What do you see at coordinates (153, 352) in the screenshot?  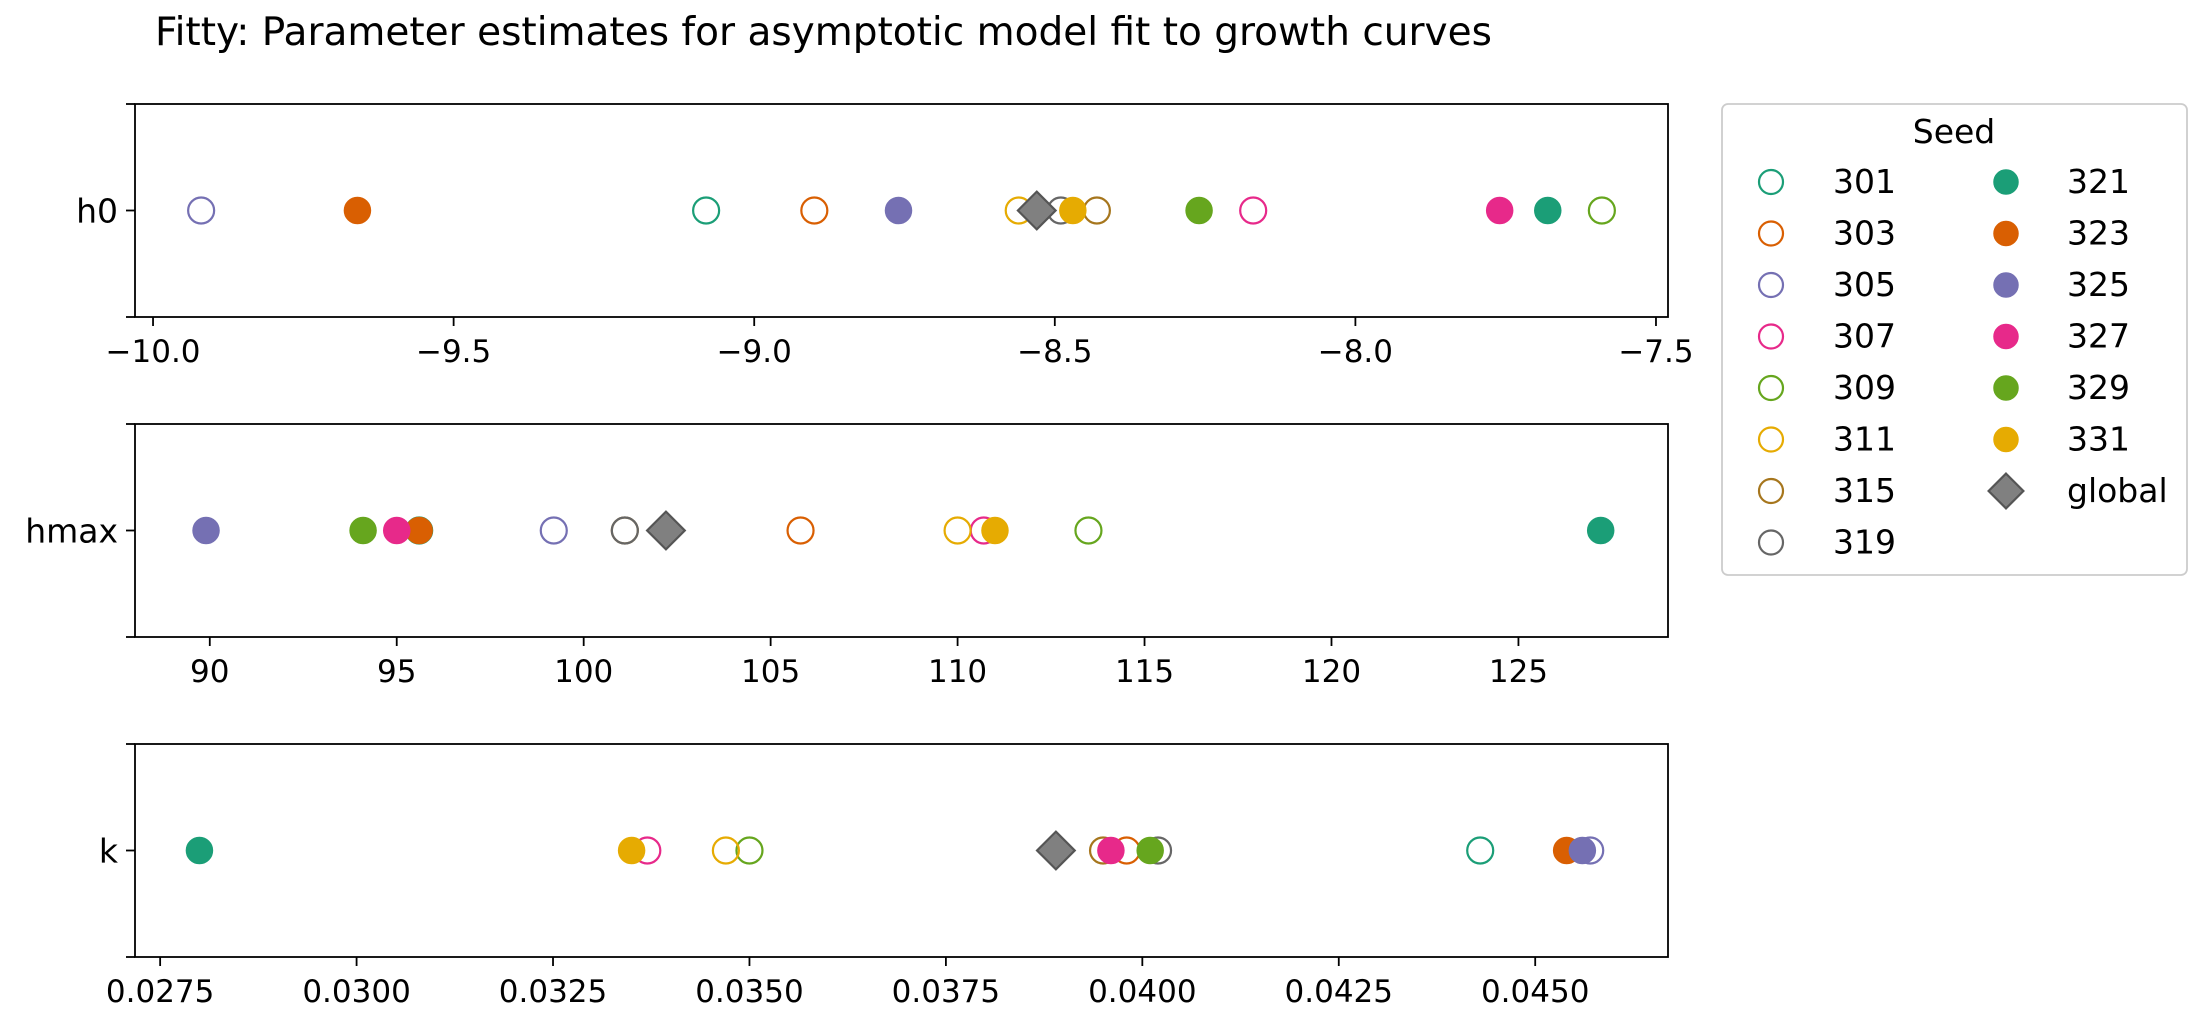 I see `x-tick-label: −10.0` at bounding box center [153, 352].